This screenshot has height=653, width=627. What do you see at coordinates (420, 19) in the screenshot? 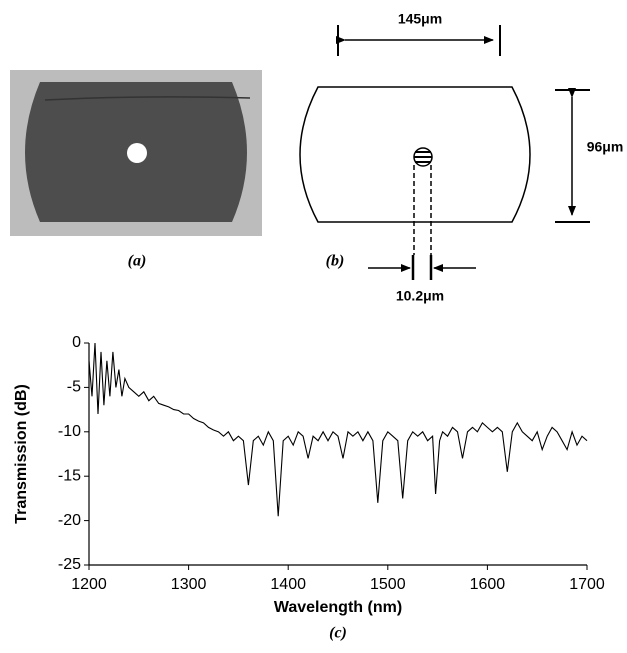
I see `width-label: 145μm` at bounding box center [420, 19].